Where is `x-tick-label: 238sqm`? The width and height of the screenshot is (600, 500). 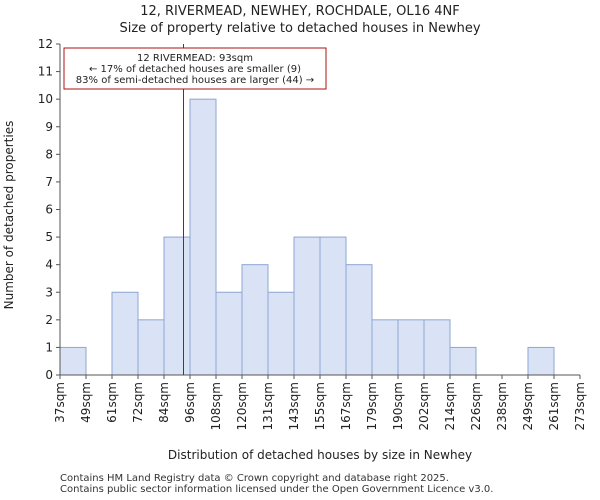 x-tick-label: 238sqm is located at coordinates (502, 406).